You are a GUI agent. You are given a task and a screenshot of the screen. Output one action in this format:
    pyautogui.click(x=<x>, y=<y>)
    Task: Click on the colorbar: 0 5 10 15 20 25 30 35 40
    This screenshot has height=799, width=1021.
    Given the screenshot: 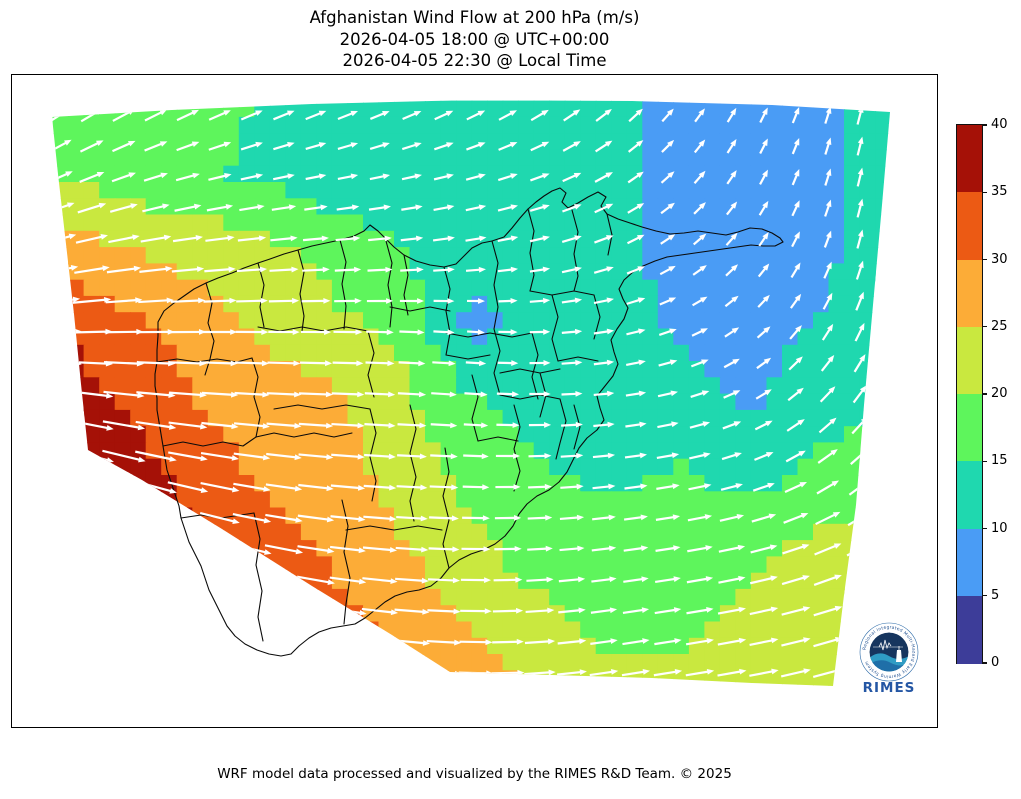 What is the action you would take?
    pyautogui.click(x=982, y=393)
    